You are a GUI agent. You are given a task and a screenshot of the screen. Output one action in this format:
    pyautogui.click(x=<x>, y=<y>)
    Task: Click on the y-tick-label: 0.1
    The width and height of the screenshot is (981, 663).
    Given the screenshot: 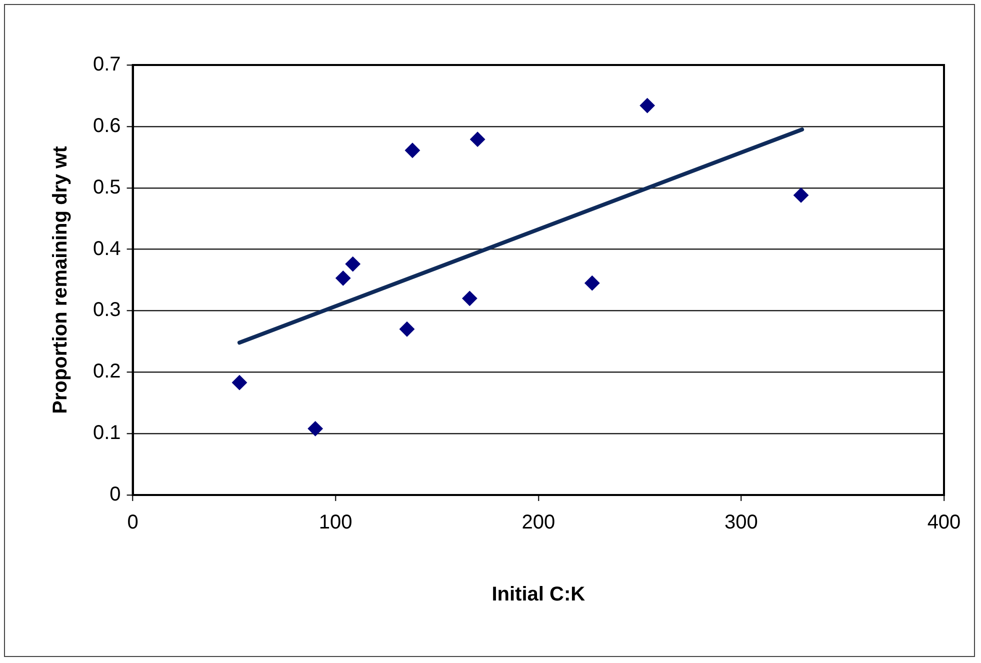 What is the action you would take?
    pyautogui.click(x=106, y=433)
    